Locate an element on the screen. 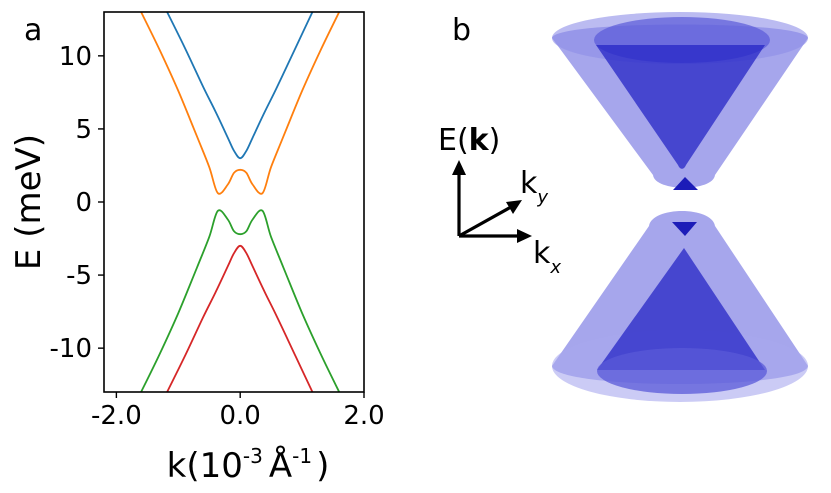 This screenshot has width=831, height=493. kx-axis-label: kx is located at coordinates (547, 257).